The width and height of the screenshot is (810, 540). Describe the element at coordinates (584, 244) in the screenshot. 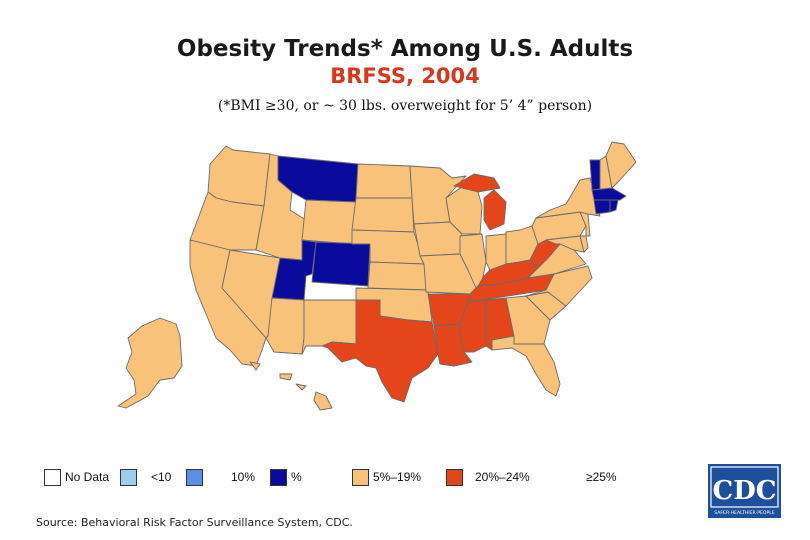

I see `state-de` at that location.